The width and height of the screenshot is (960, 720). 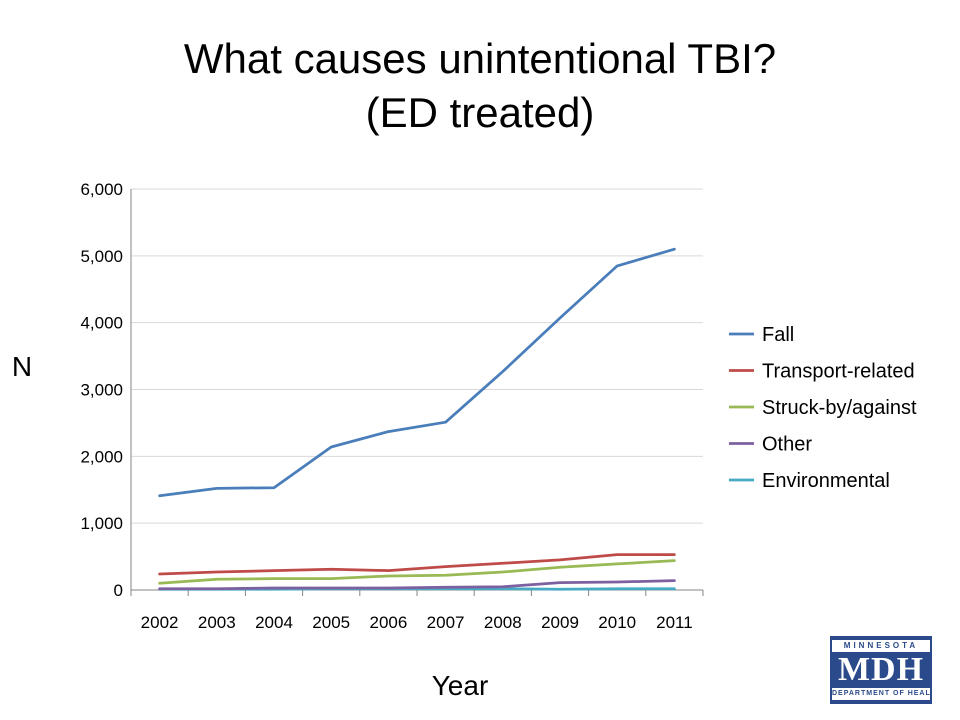 I want to click on logo-top-text: MINNESOTA, so click(x=881, y=646).